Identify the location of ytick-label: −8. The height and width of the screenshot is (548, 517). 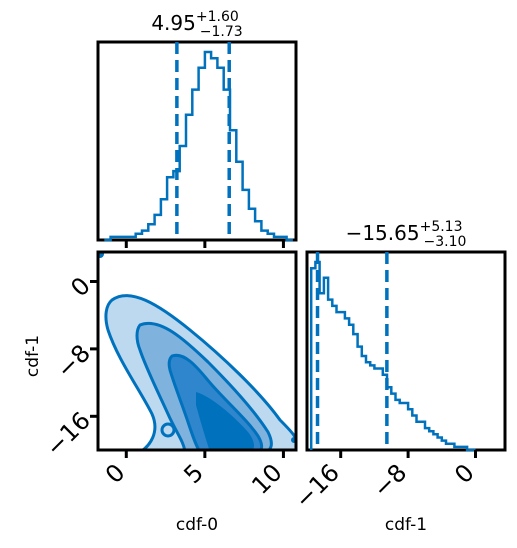
(73, 361).